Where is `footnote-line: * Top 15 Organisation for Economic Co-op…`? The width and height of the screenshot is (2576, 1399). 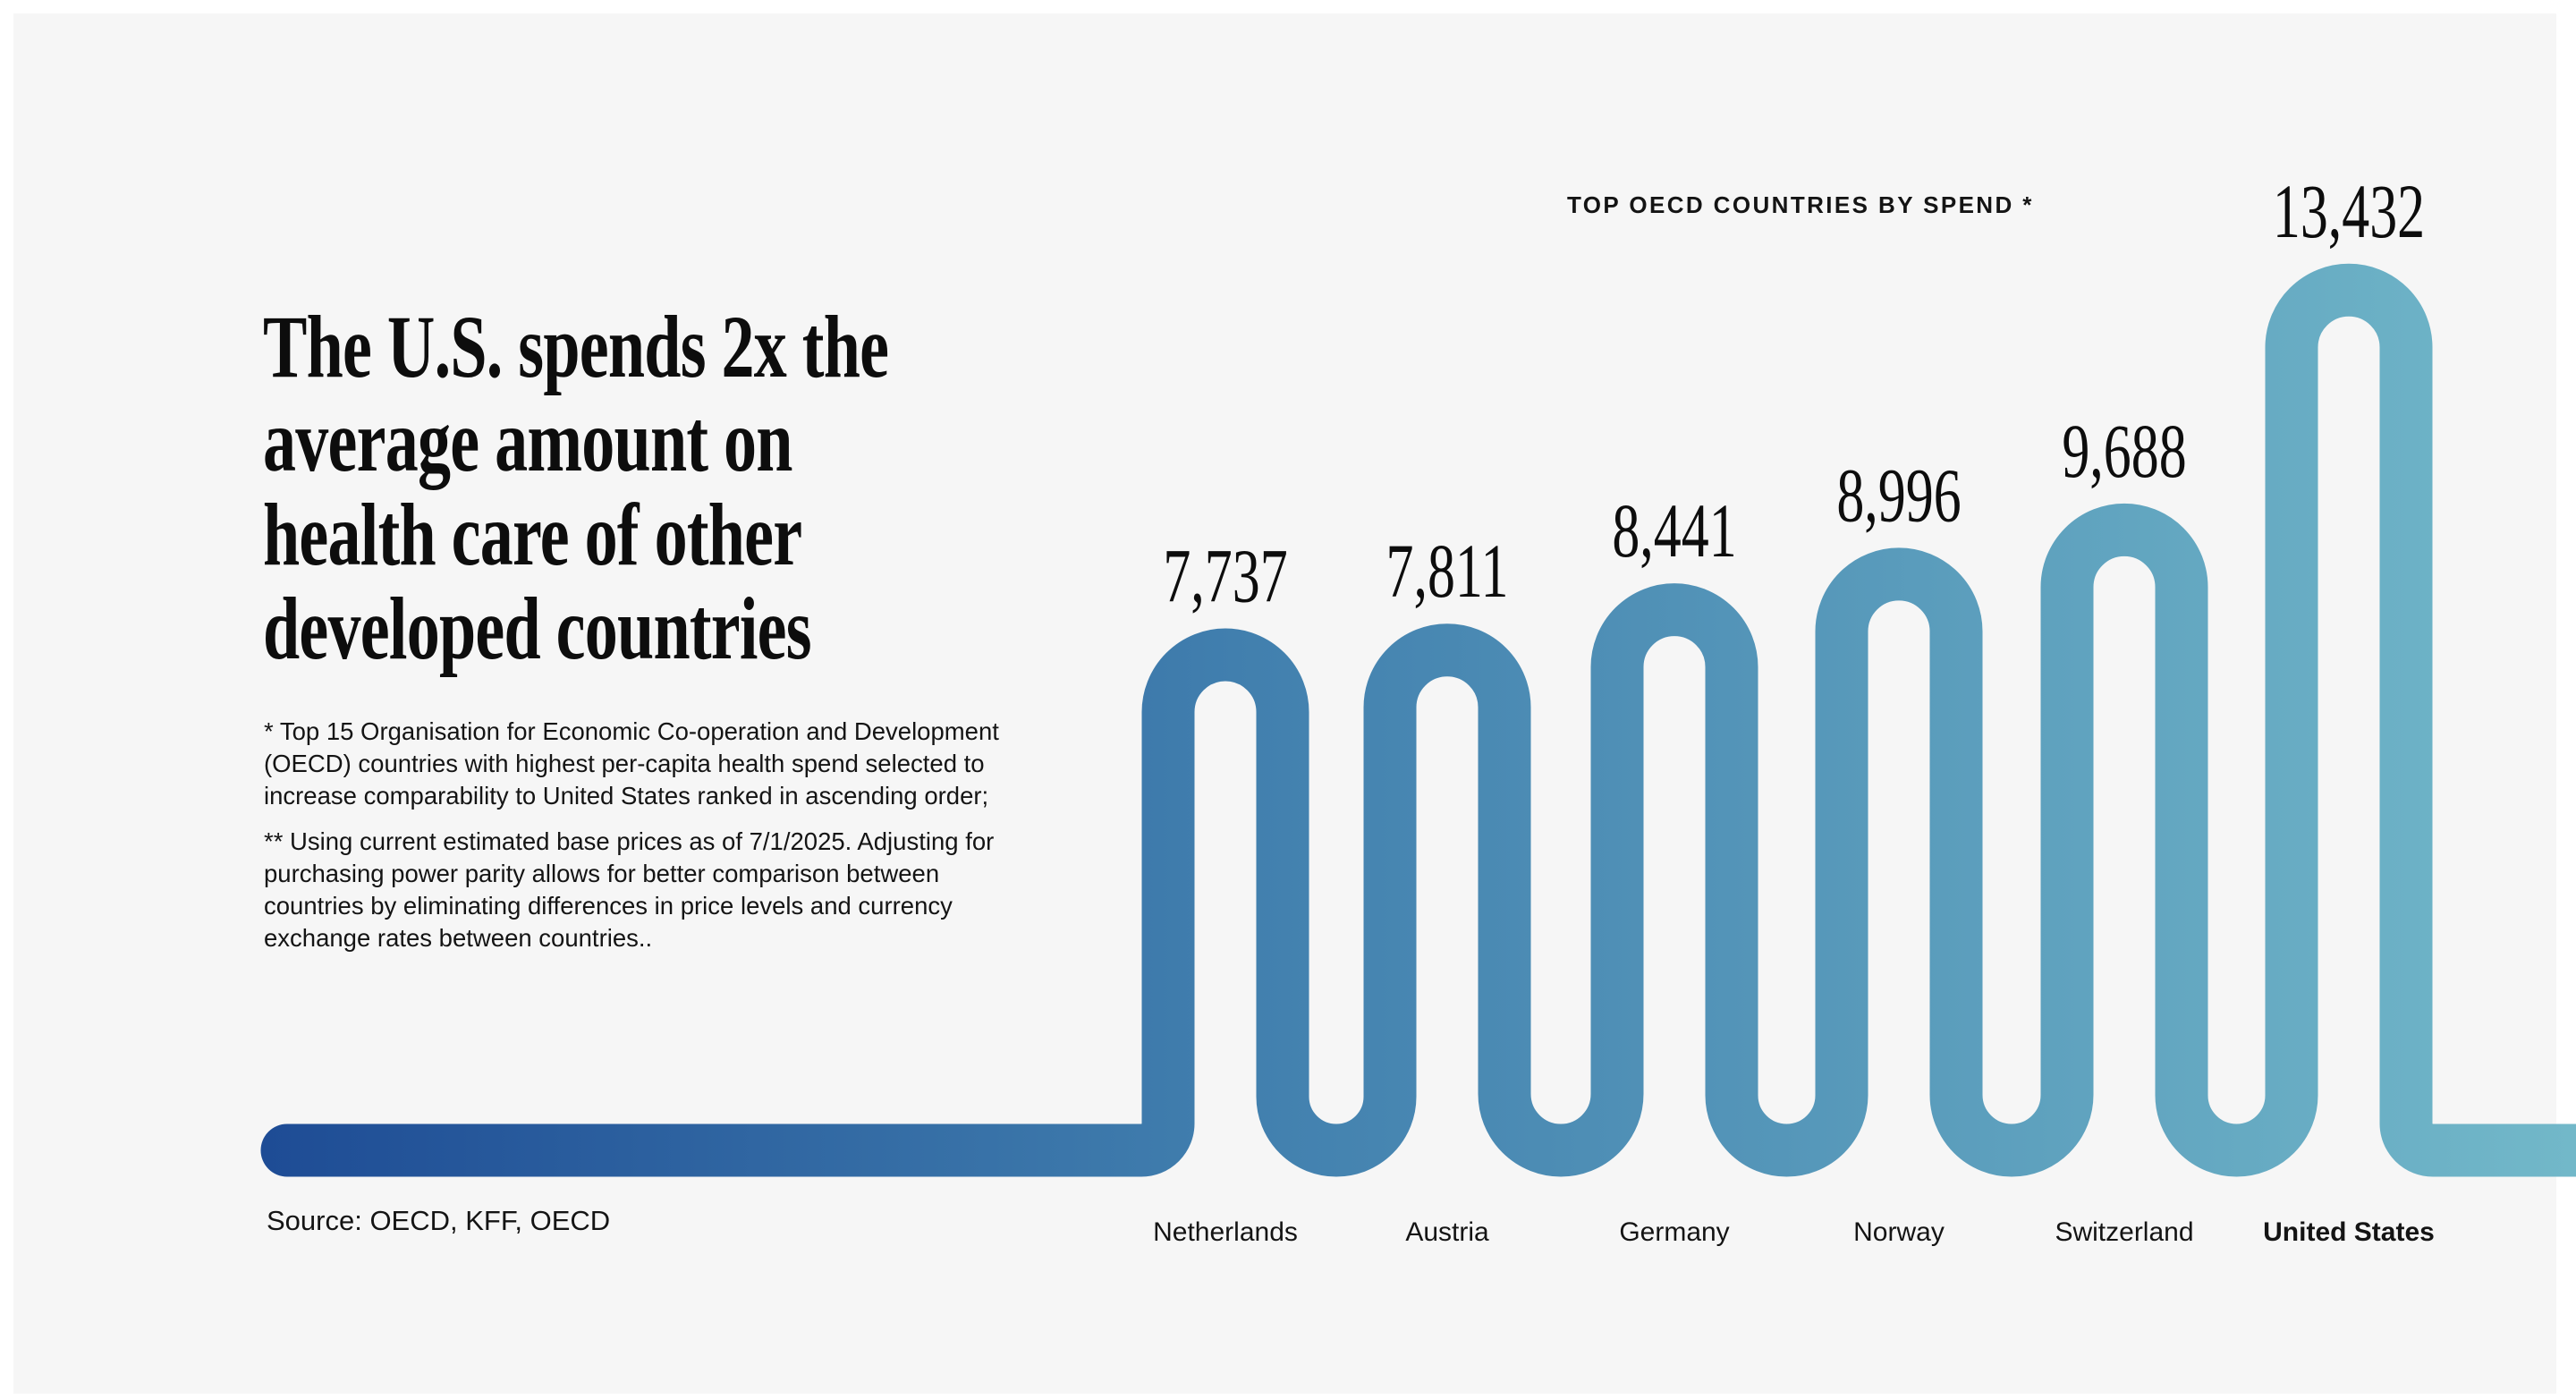
footnote-line: * Top 15 Organisation for Economic Co-op… is located at coordinates (631, 731).